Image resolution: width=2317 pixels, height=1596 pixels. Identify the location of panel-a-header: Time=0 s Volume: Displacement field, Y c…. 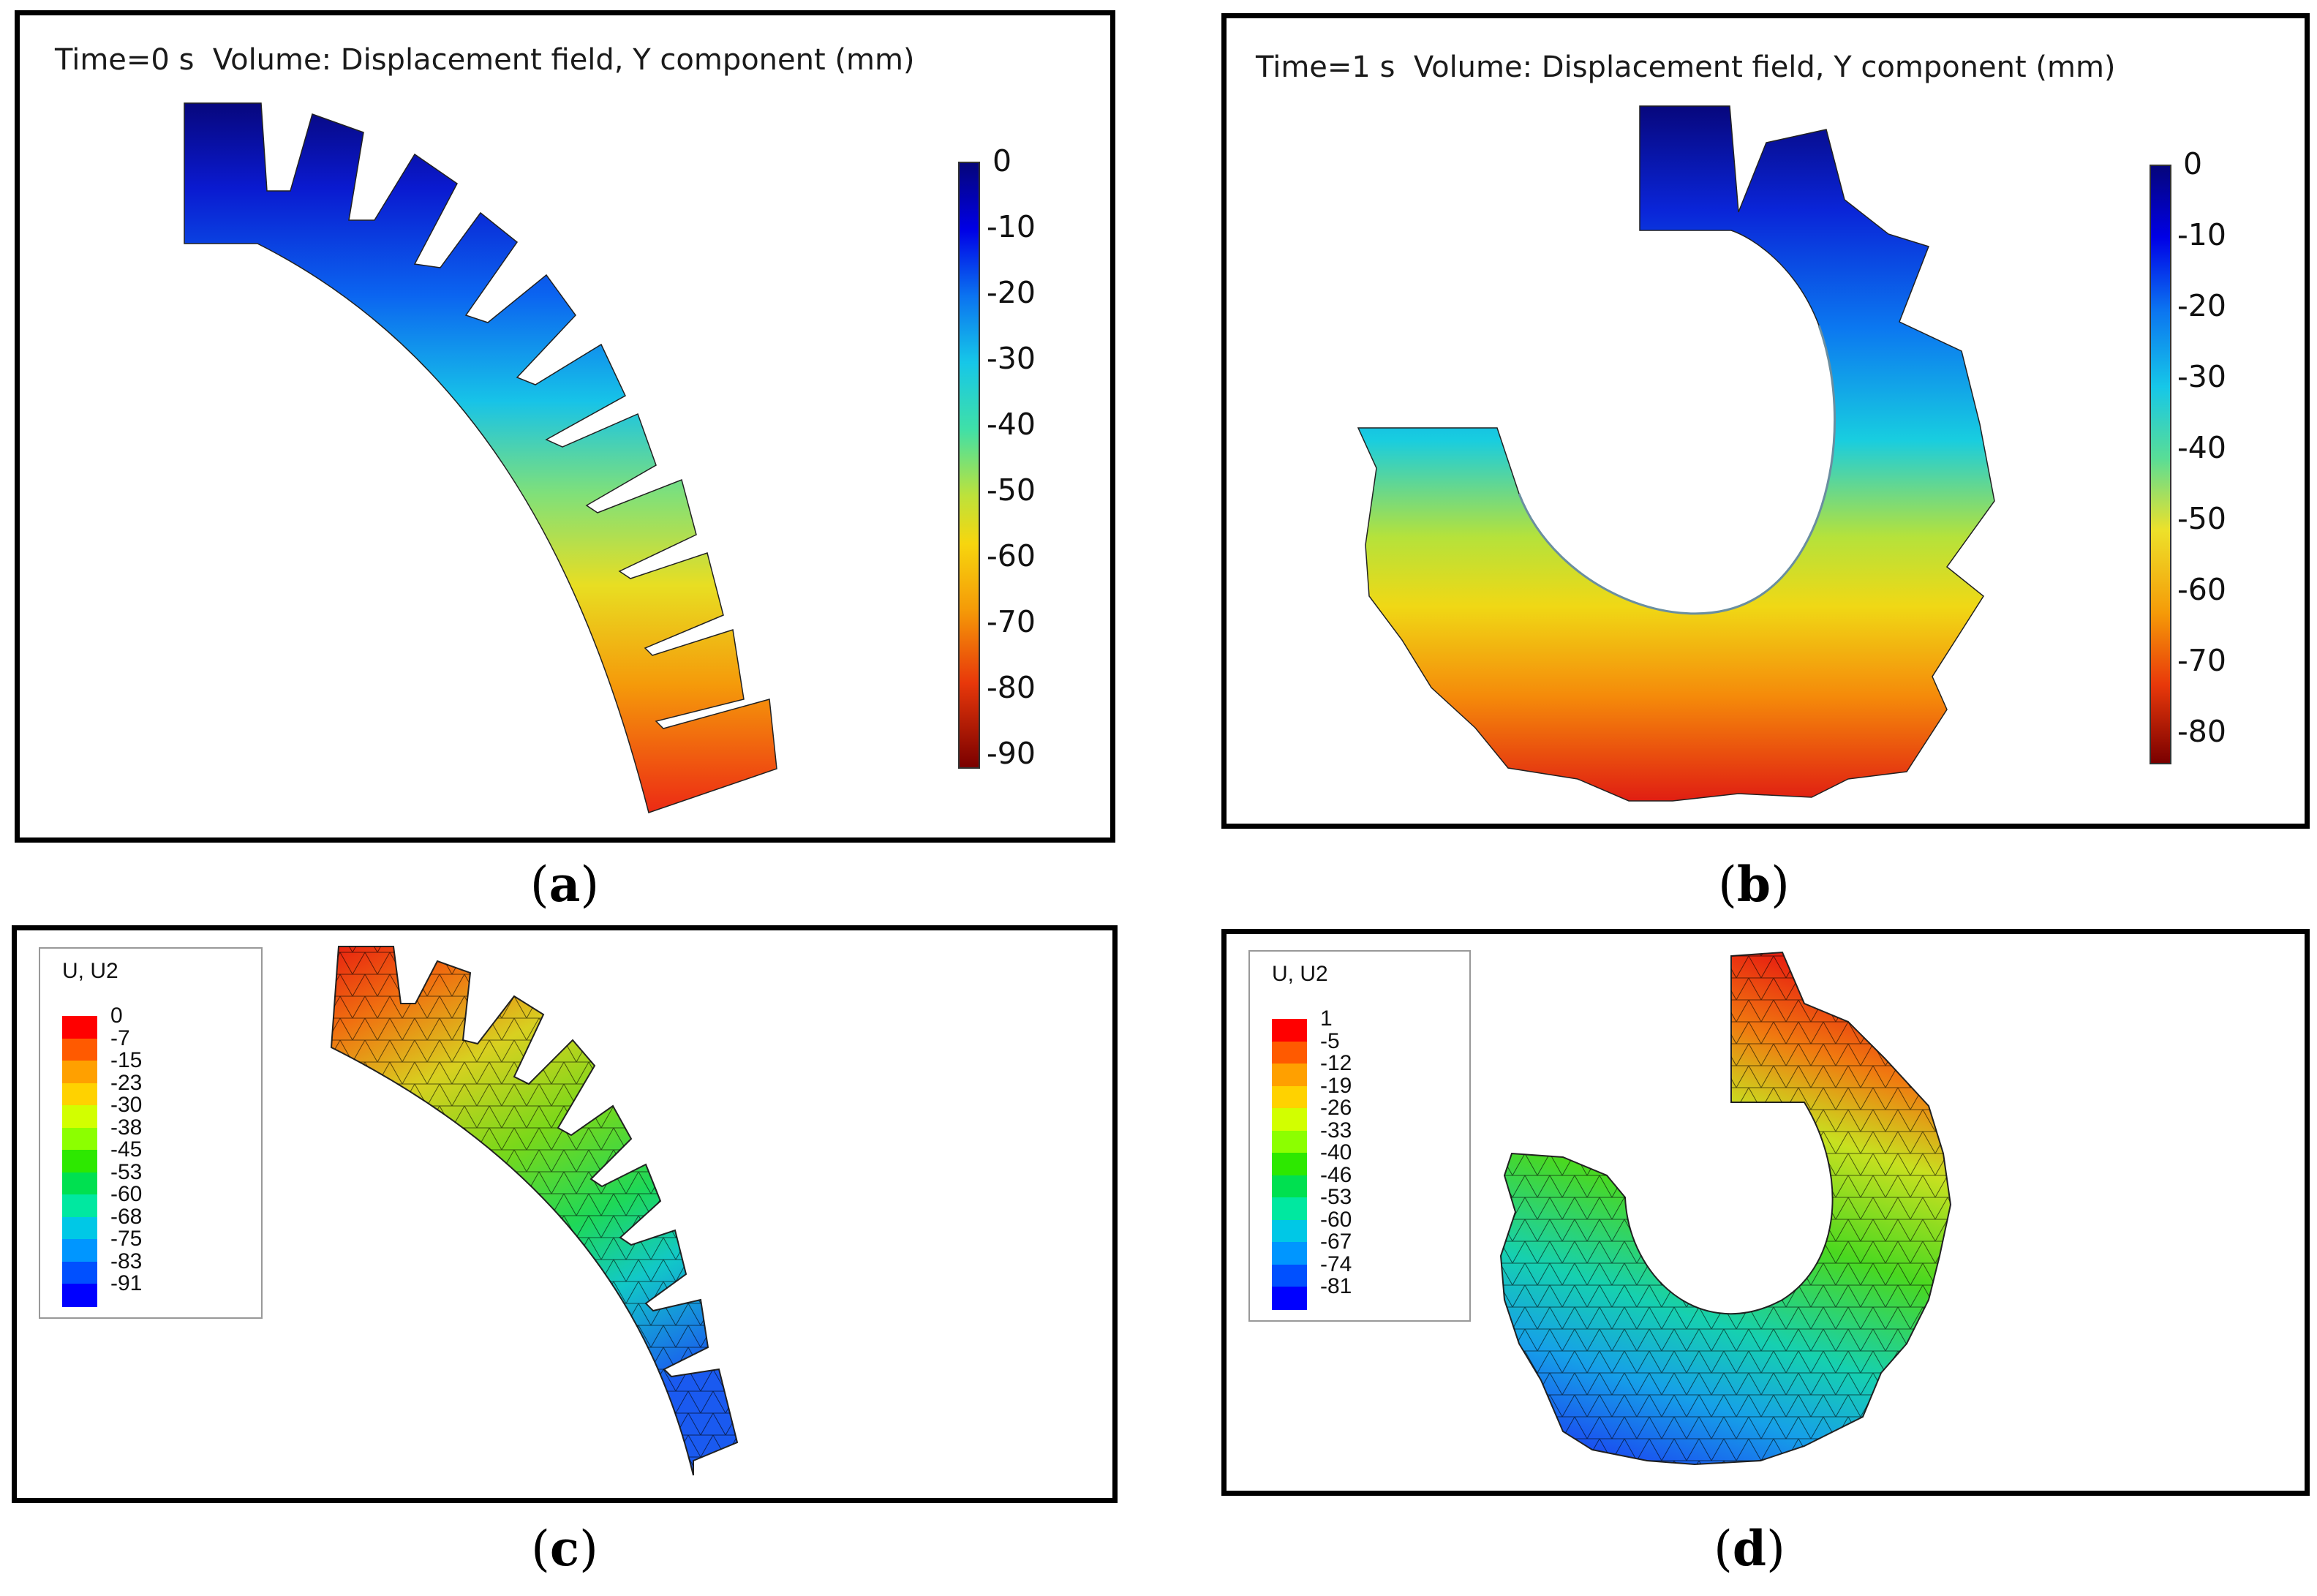
(485, 60).